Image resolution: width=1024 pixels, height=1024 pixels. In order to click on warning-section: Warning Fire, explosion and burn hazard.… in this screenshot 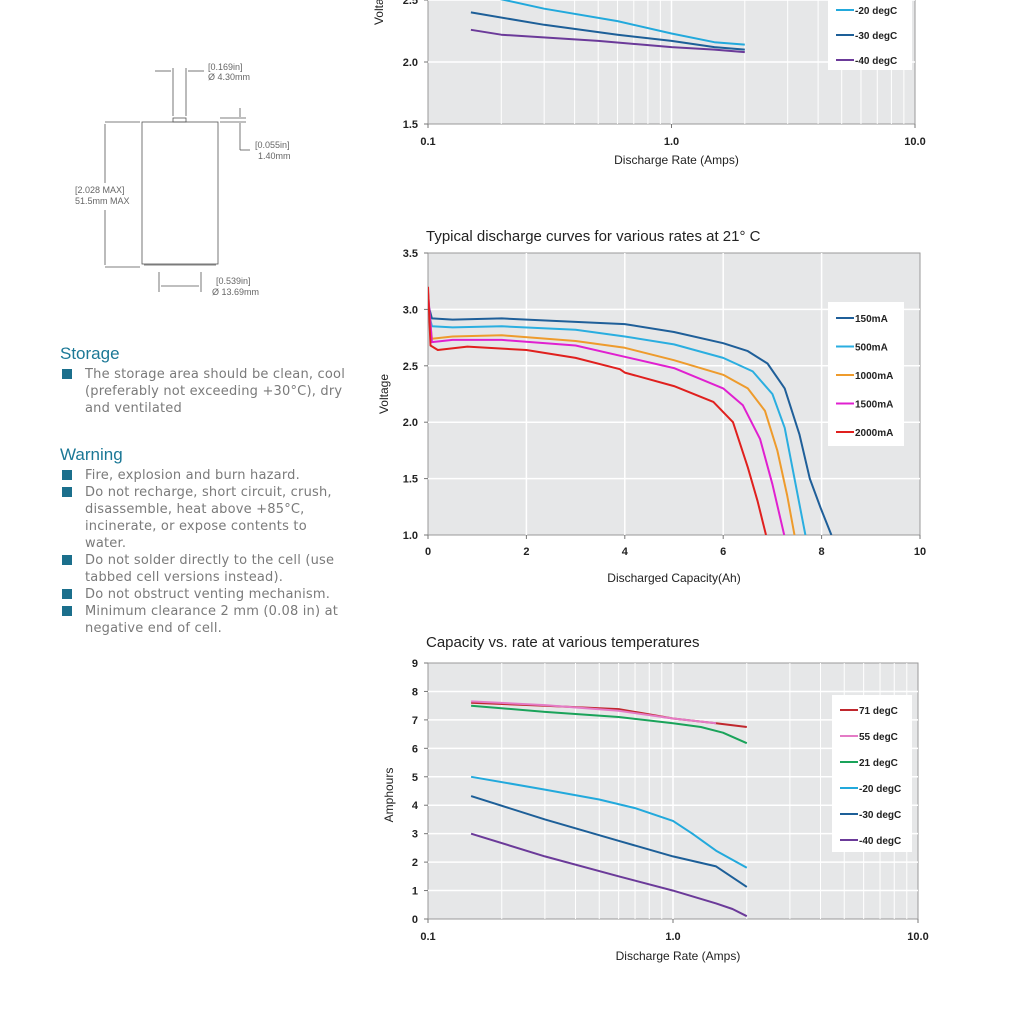, I will do `click(205, 541)`.